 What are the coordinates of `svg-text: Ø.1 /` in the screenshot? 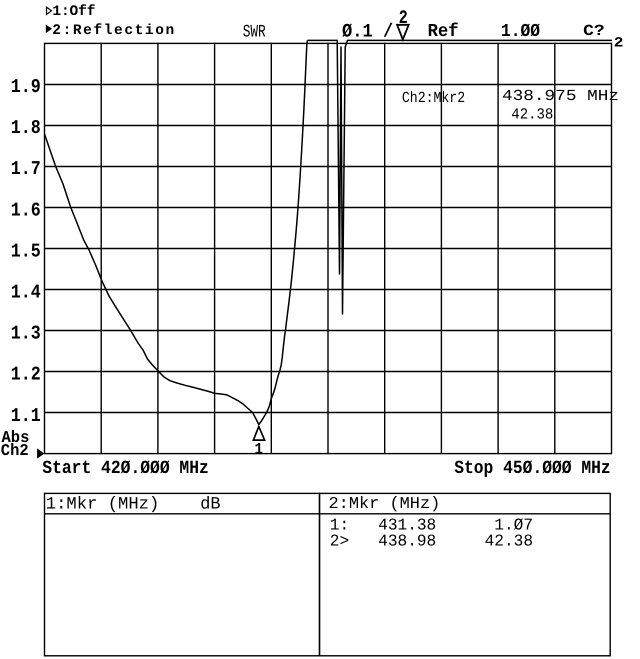 It's located at (367, 31).